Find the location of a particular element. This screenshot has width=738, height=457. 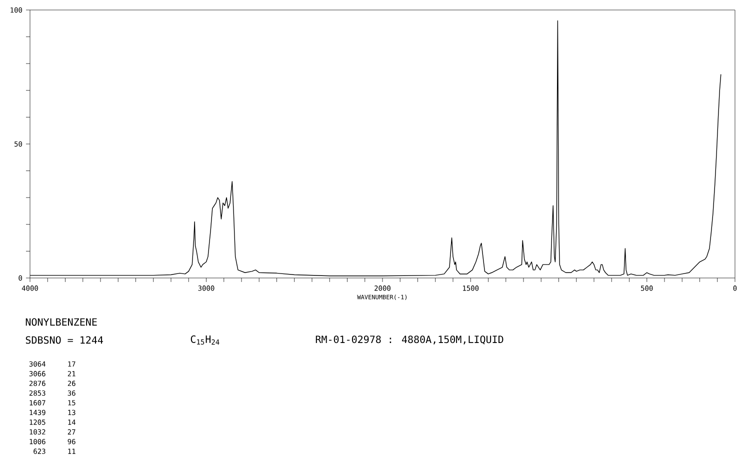

text: RM-01-02978 : 4880A,150M,LIQUID is located at coordinates (410, 340).